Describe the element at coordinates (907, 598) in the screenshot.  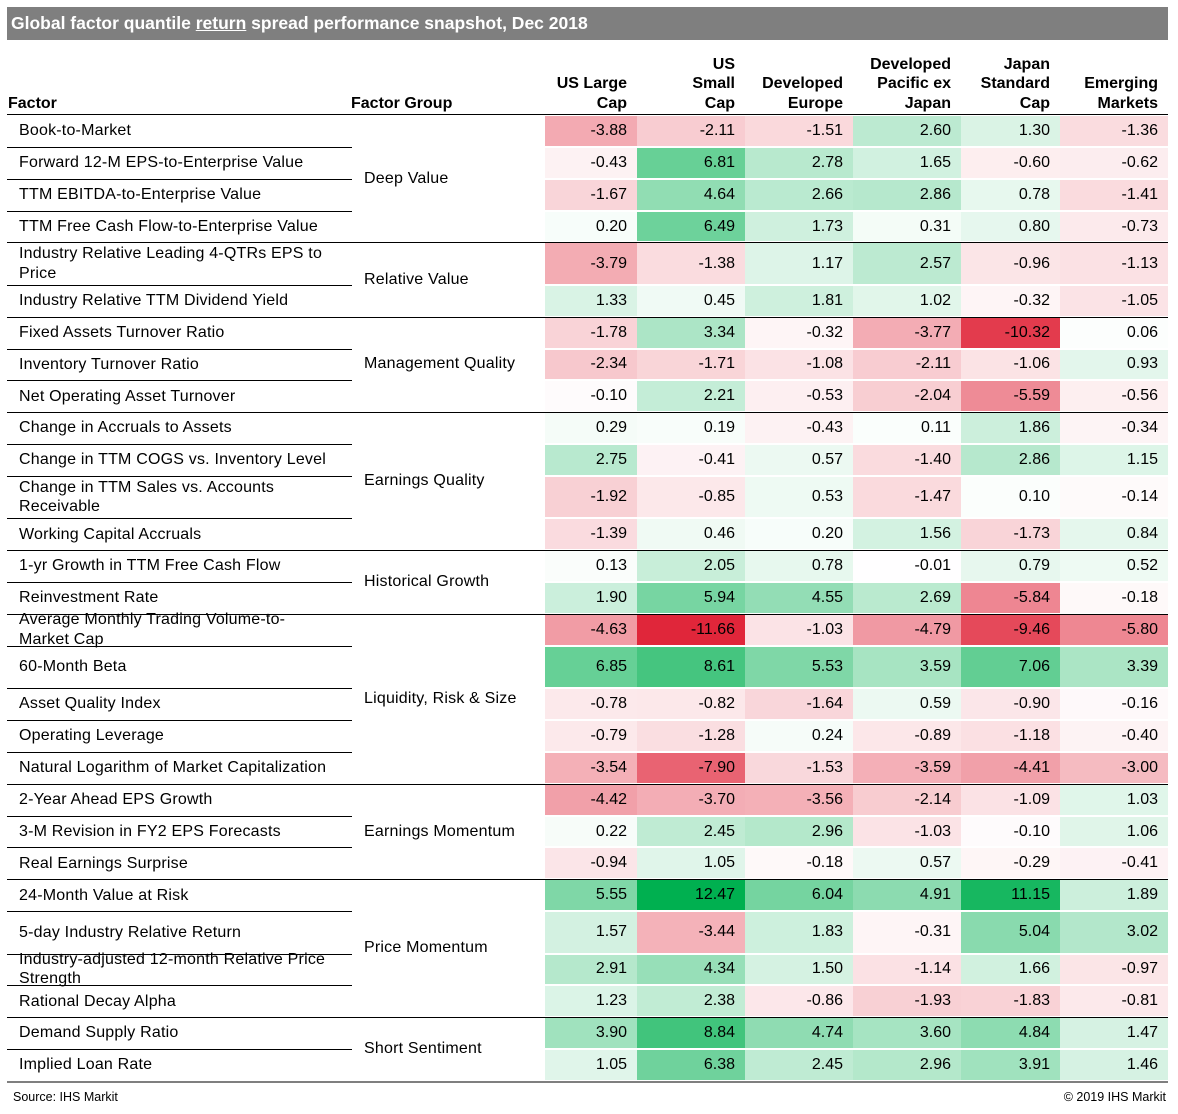
I see `value-cell: 2.69` at that location.